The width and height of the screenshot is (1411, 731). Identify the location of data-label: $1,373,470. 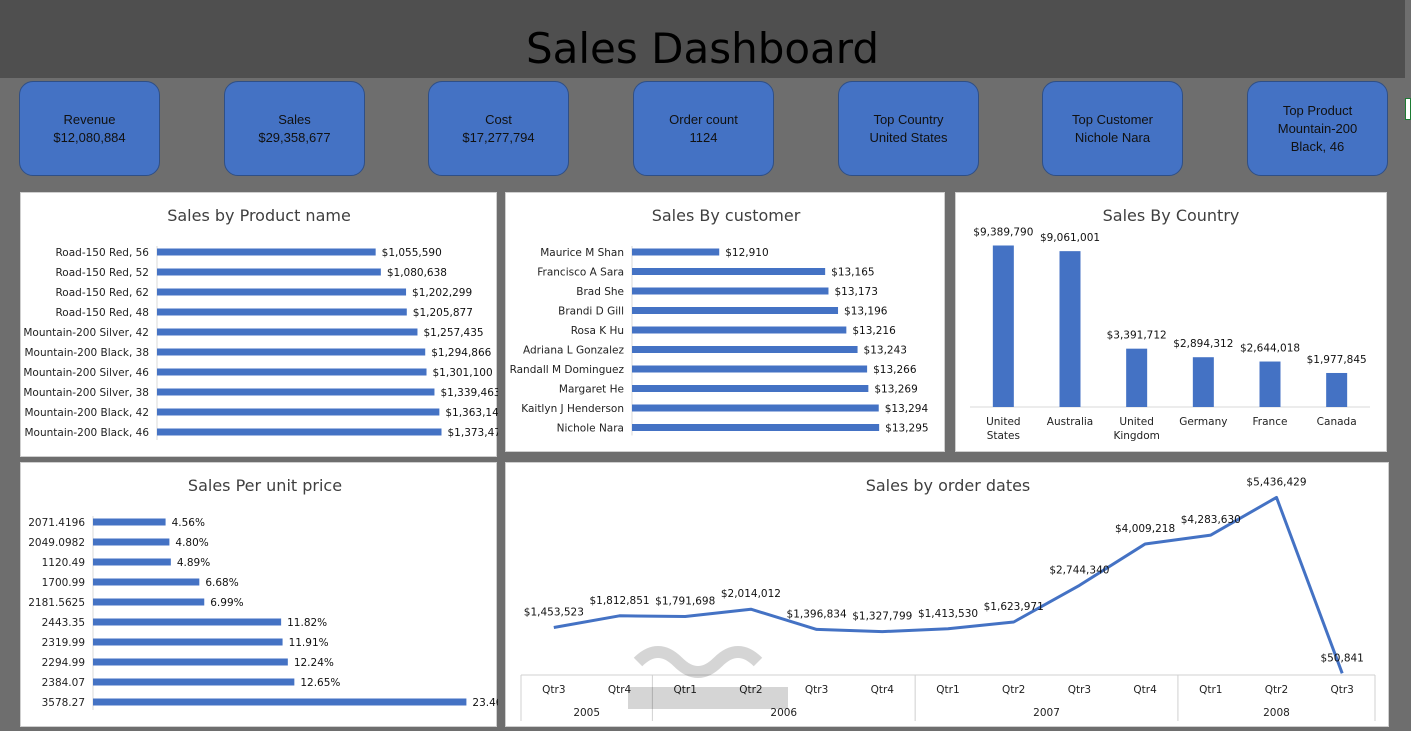
(473, 433).